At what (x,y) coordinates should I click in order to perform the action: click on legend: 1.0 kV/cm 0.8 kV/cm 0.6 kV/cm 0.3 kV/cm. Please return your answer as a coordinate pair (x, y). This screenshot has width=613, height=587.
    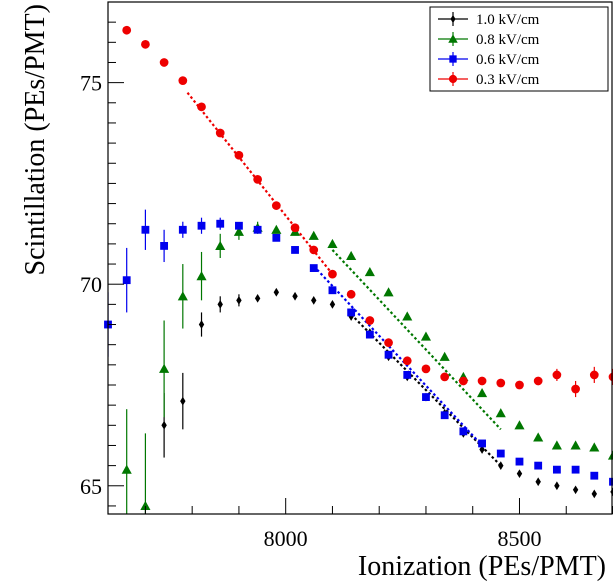
    Looking at the image, I should click on (519, 49).